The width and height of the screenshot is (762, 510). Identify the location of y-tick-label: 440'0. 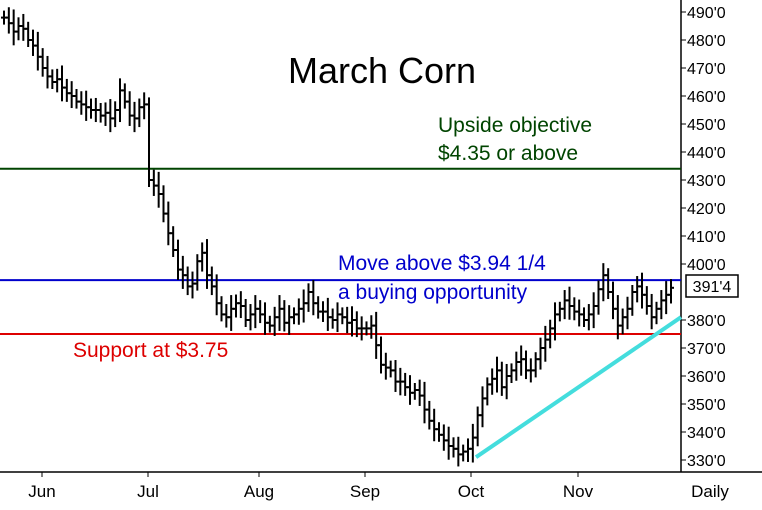
(706, 153).